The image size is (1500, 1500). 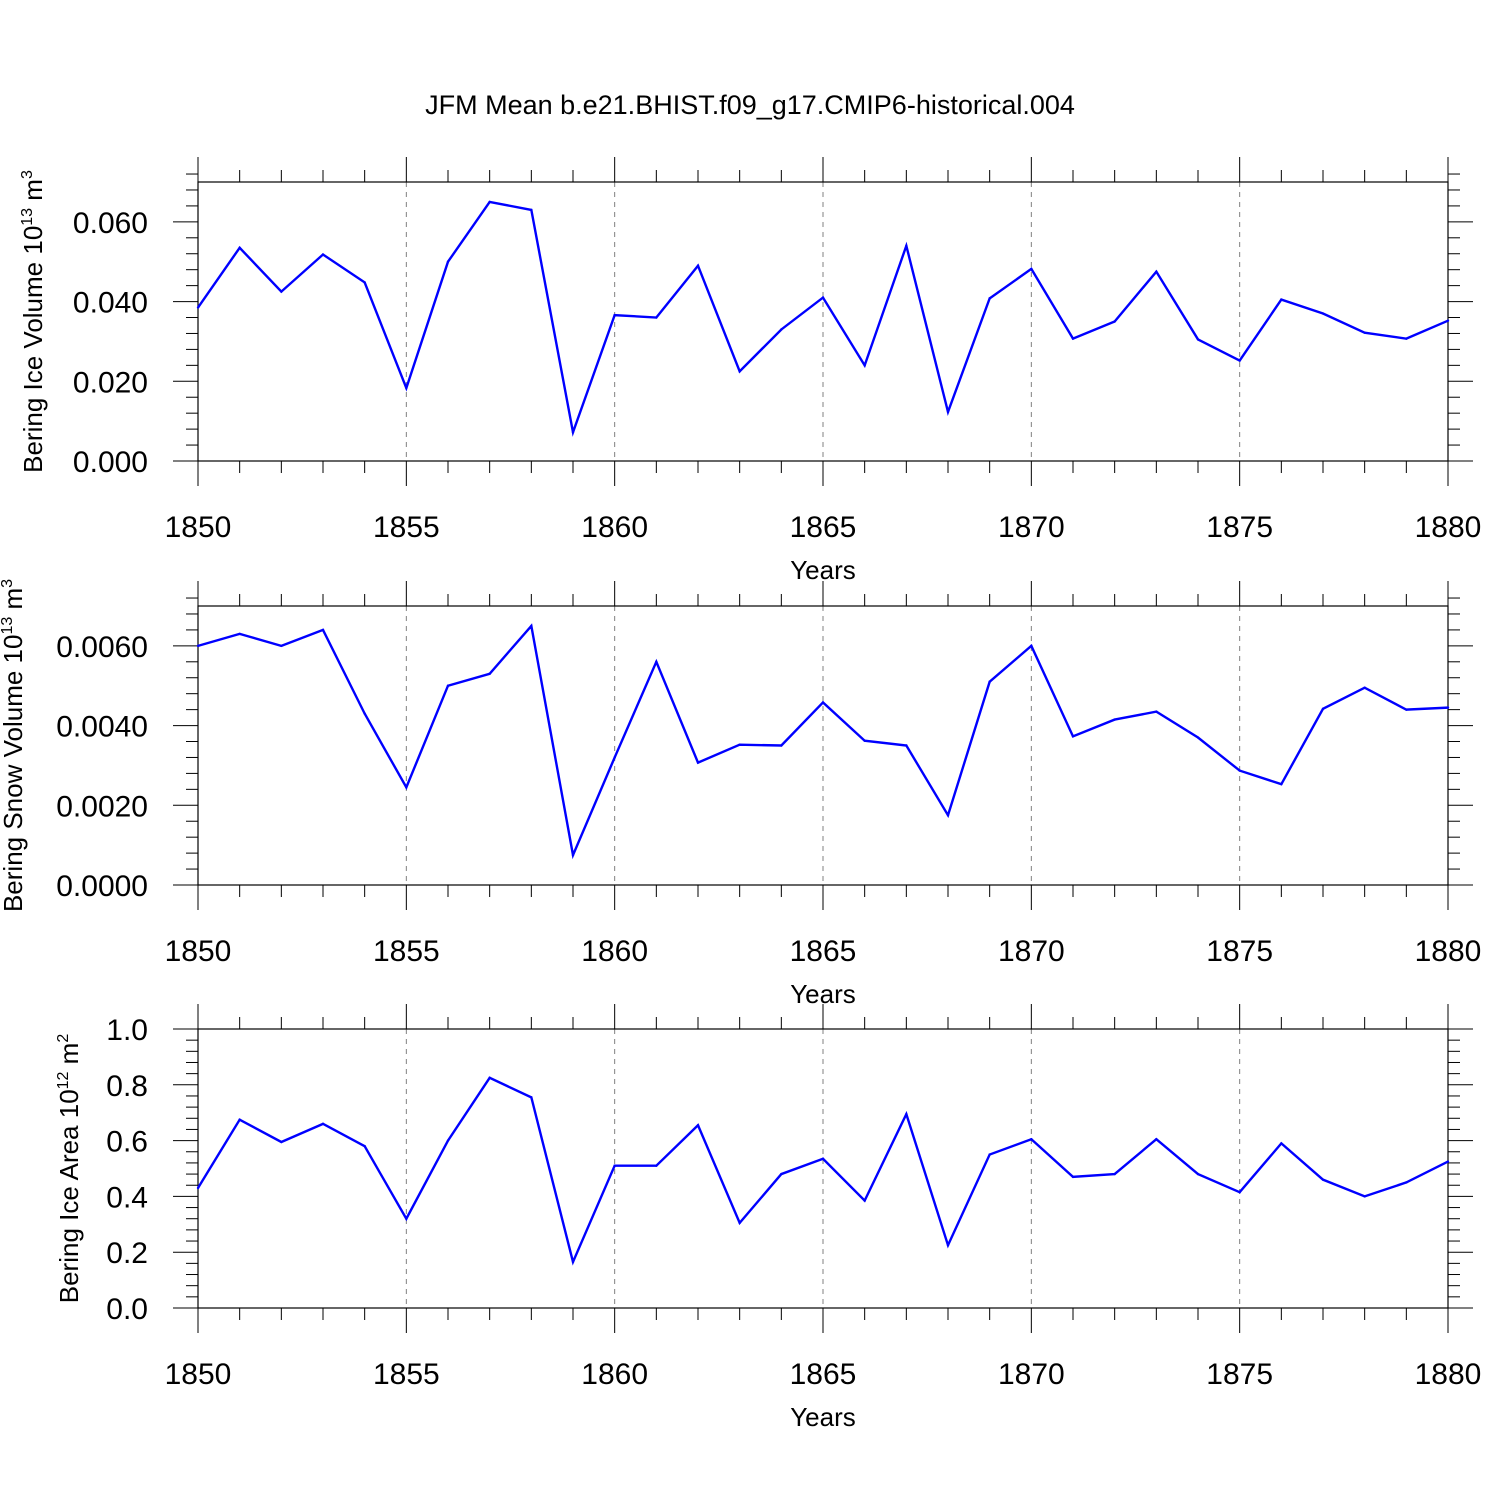 I want to click on y-tick-label: 0.8, so click(x=127, y=1086).